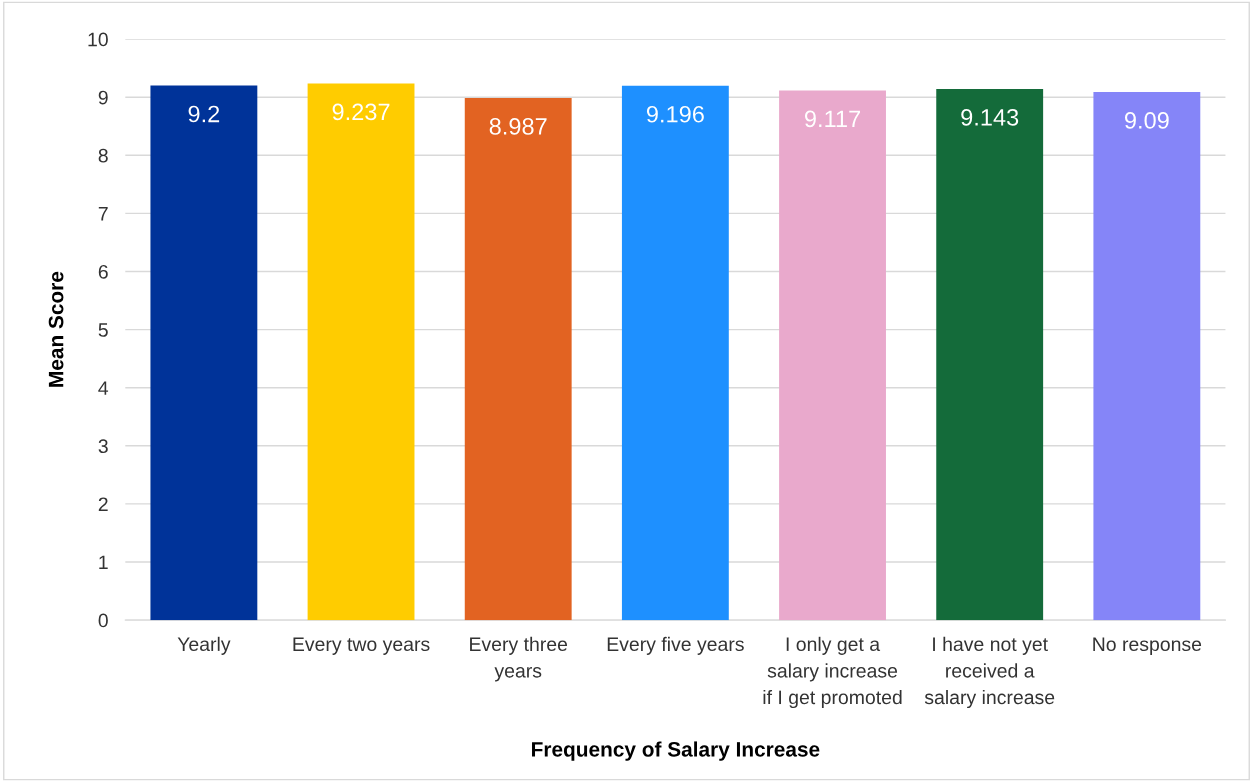  What do you see at coordinates (103, 446) in the screenshot?
I see `y-tick-label: 3` at bounding box center [103, 446].